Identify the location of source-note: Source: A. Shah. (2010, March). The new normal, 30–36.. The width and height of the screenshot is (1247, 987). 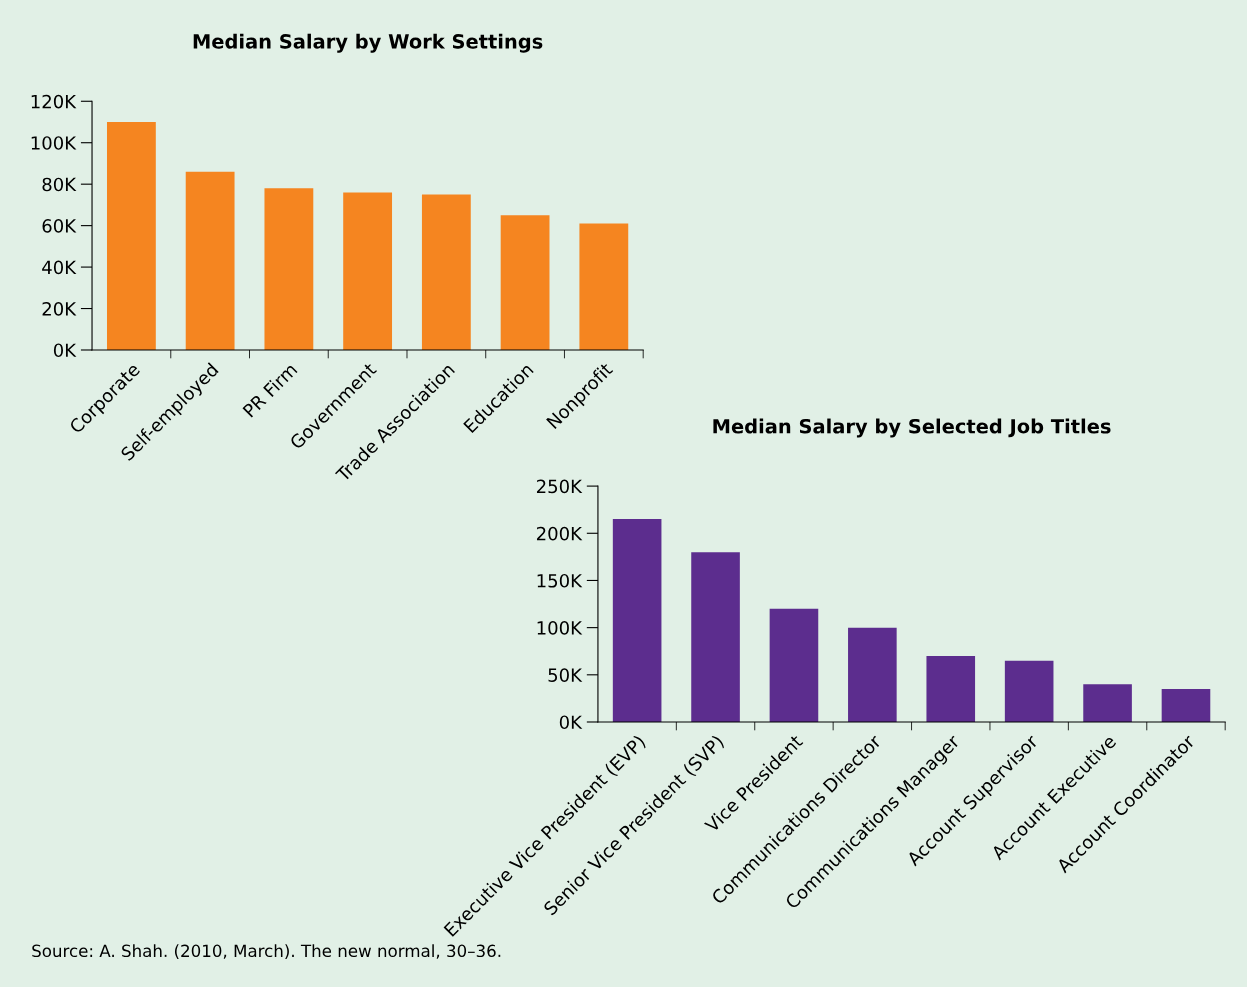
(266, 952).